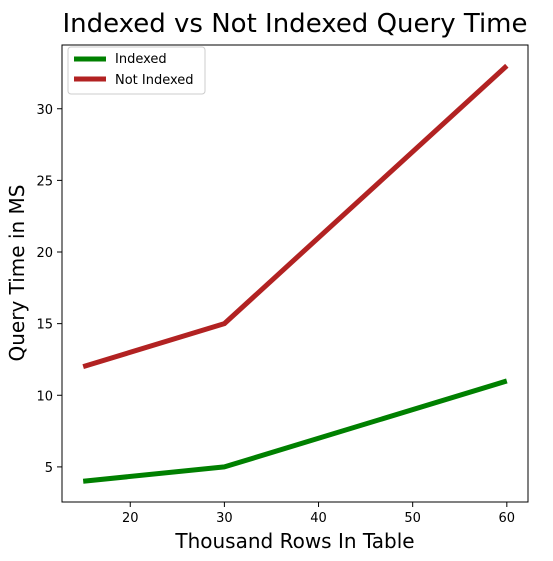 The image size is (553, 561). Describe the element at coordinates (412, 518) in the screenshot. I see `x-tick-label: 50` at that location.